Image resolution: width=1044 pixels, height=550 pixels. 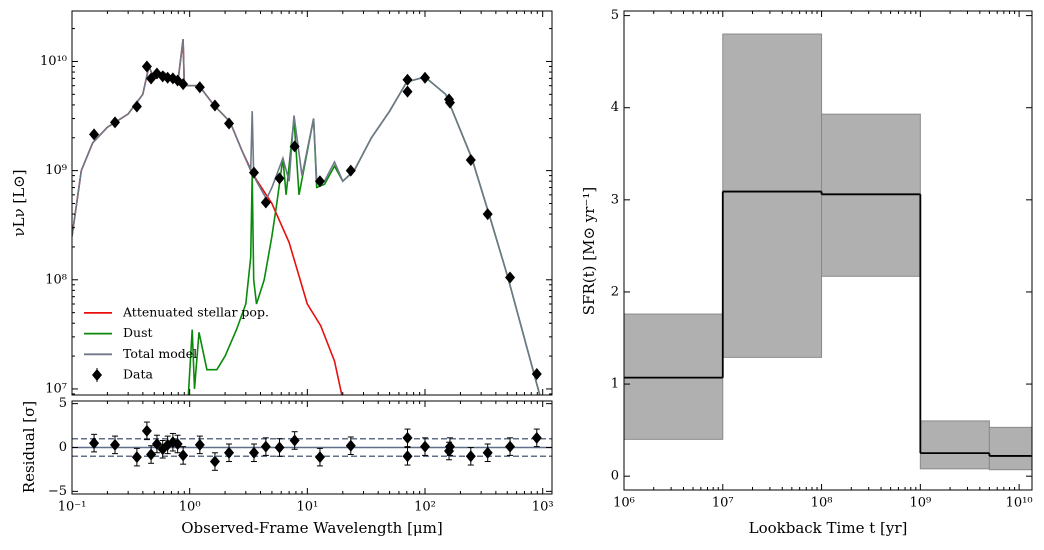 I want to click on y-tick-label: 10⁷, so click(x=56, y=388).